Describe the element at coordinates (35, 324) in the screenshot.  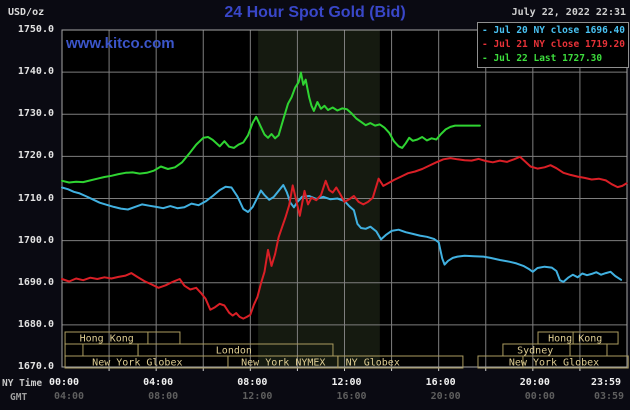
I see `y-tick-label: 1680.0` at that location.